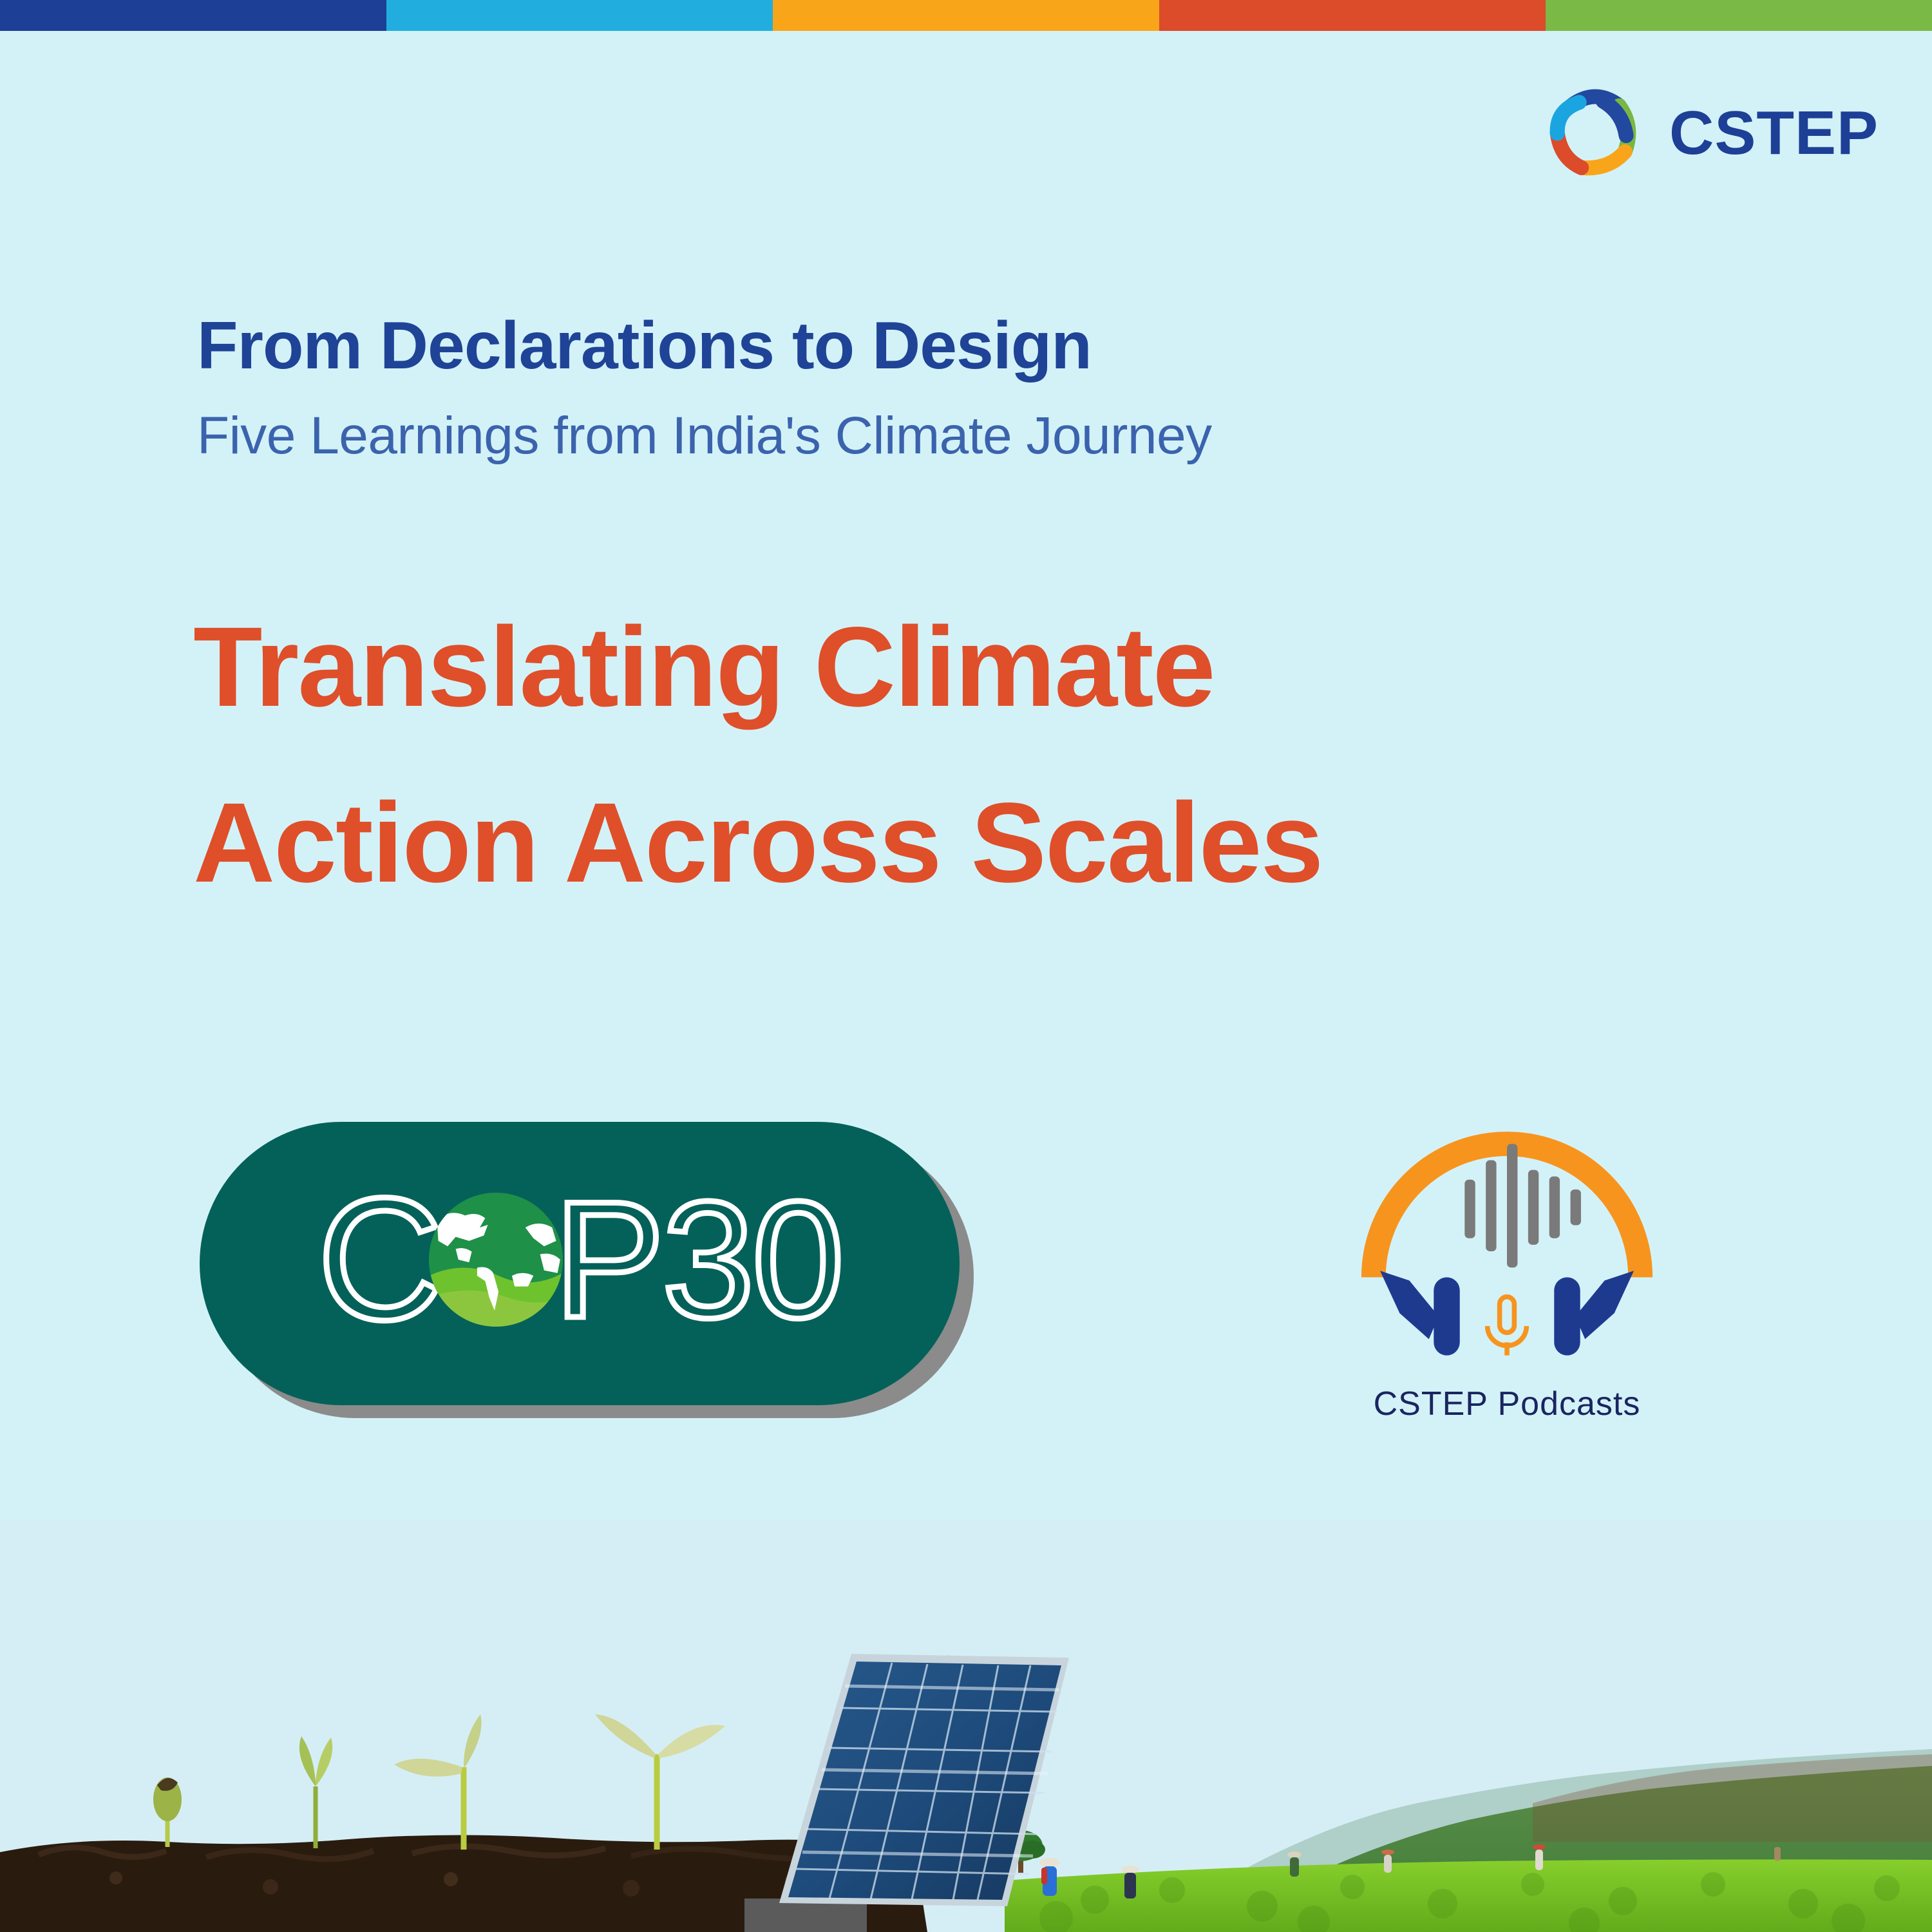 Image resolution: width=1932 pixels, height=1932 pixels. What do you see at coordinates (380, 1259) in the screenshot?
I see `cop30-letter-c: C` at bounding box center [380, 1259].